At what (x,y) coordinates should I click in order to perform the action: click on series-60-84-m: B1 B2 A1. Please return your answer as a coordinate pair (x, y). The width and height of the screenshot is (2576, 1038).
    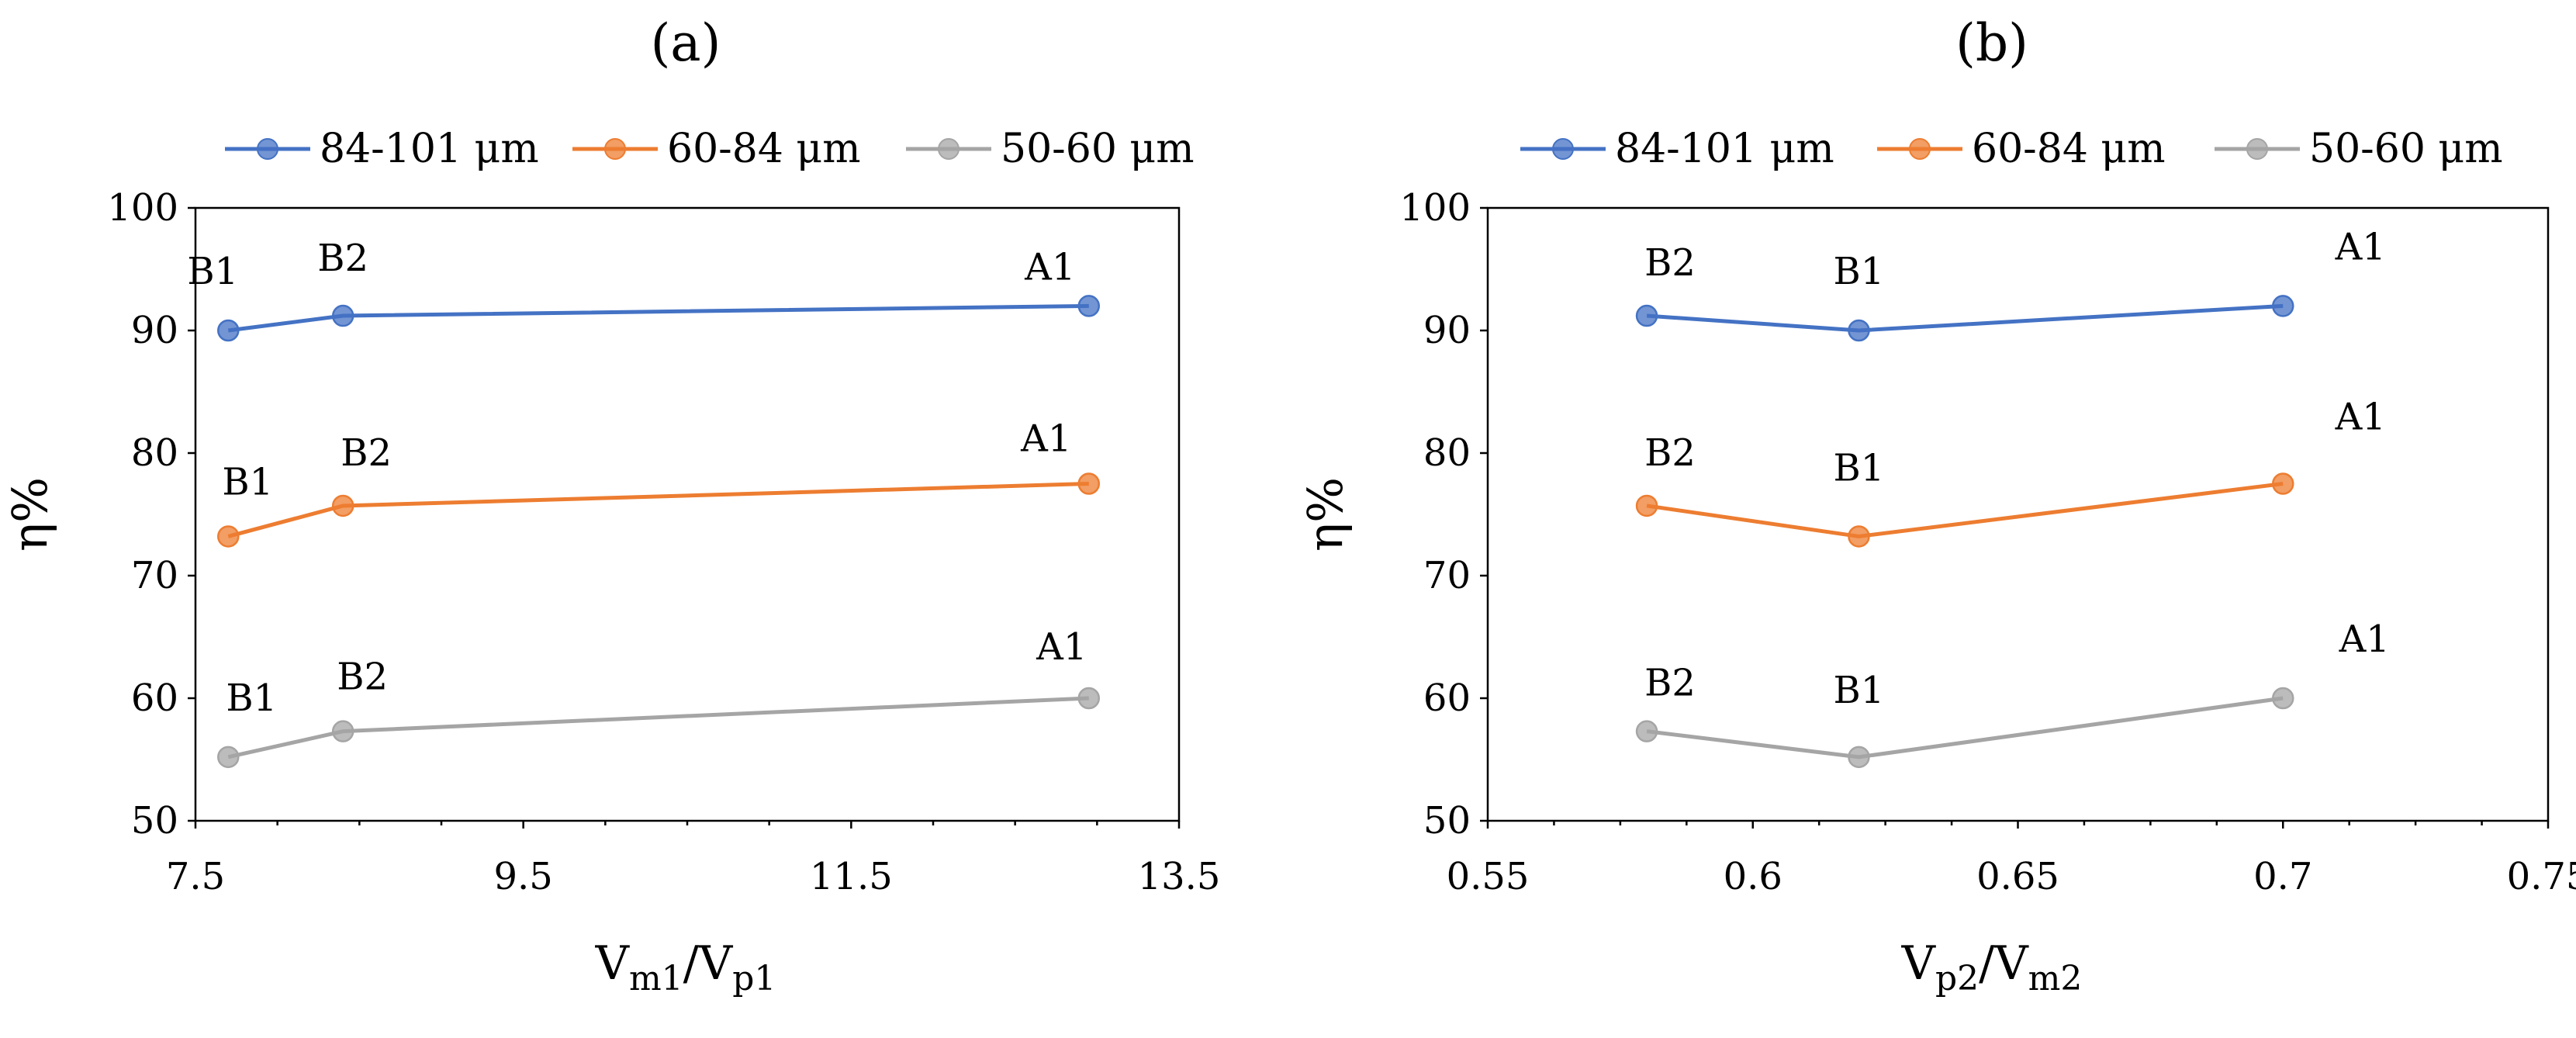
    Looking at the image, I should click on (659, 482).